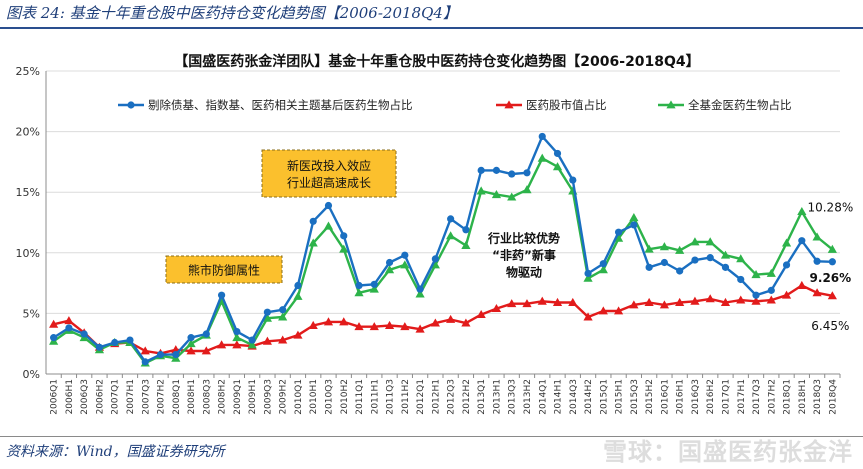 The image size is (863, 469). I want to click on x-tick-label: 2007Q3, so click(146, 397).